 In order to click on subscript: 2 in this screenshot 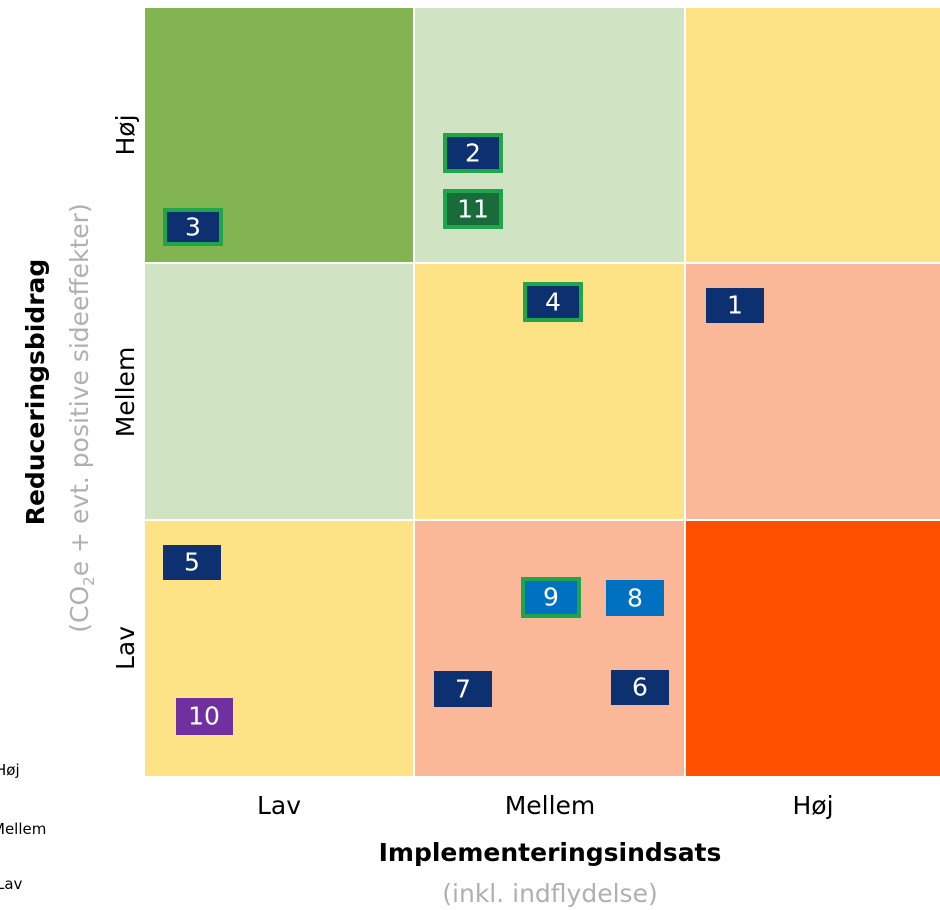, I will do `click(89, 581)`.